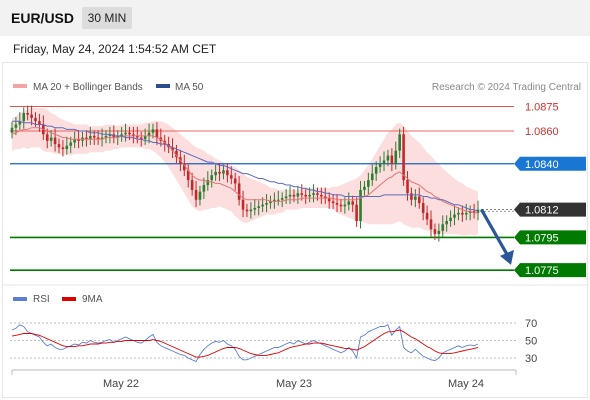 The width and height of the screenshot is (590, 400). I want to click on pivot-tag, so click(550, 163).